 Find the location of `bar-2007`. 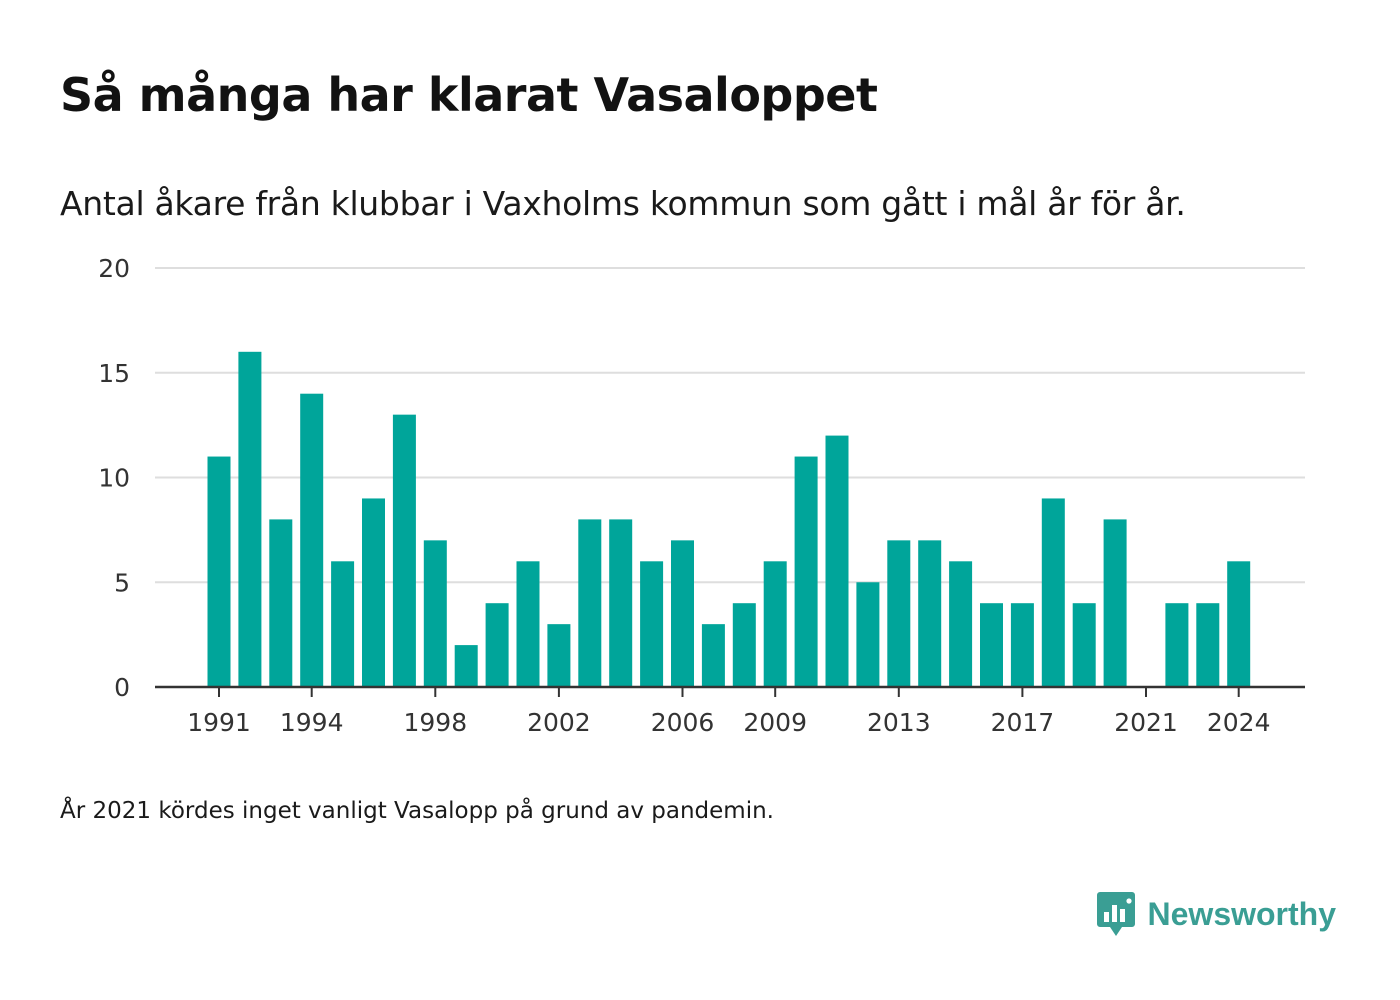

bar-2007 is located at coordinates (713, 655).